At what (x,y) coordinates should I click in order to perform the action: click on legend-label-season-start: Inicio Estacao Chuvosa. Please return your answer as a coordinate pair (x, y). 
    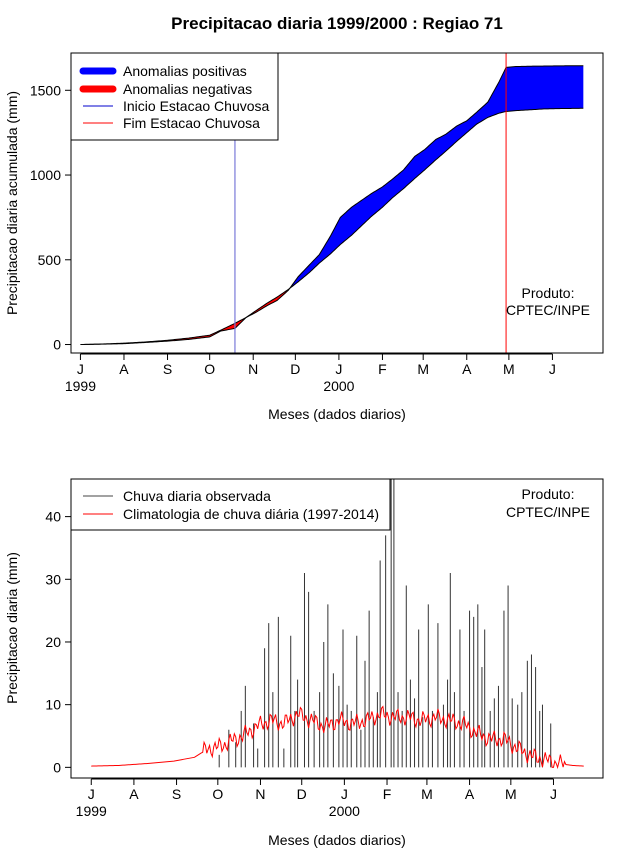
    Looking at the image, I should click on (196, 106).